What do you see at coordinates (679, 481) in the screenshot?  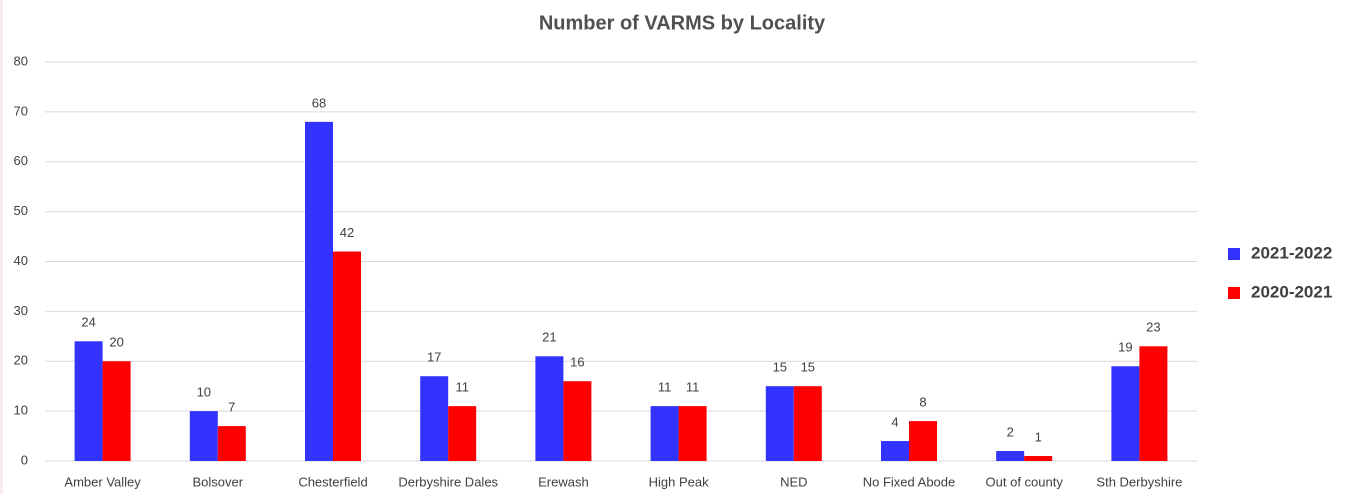 I see `x-tick-label: High Peak` at bounding box center [679, 481].